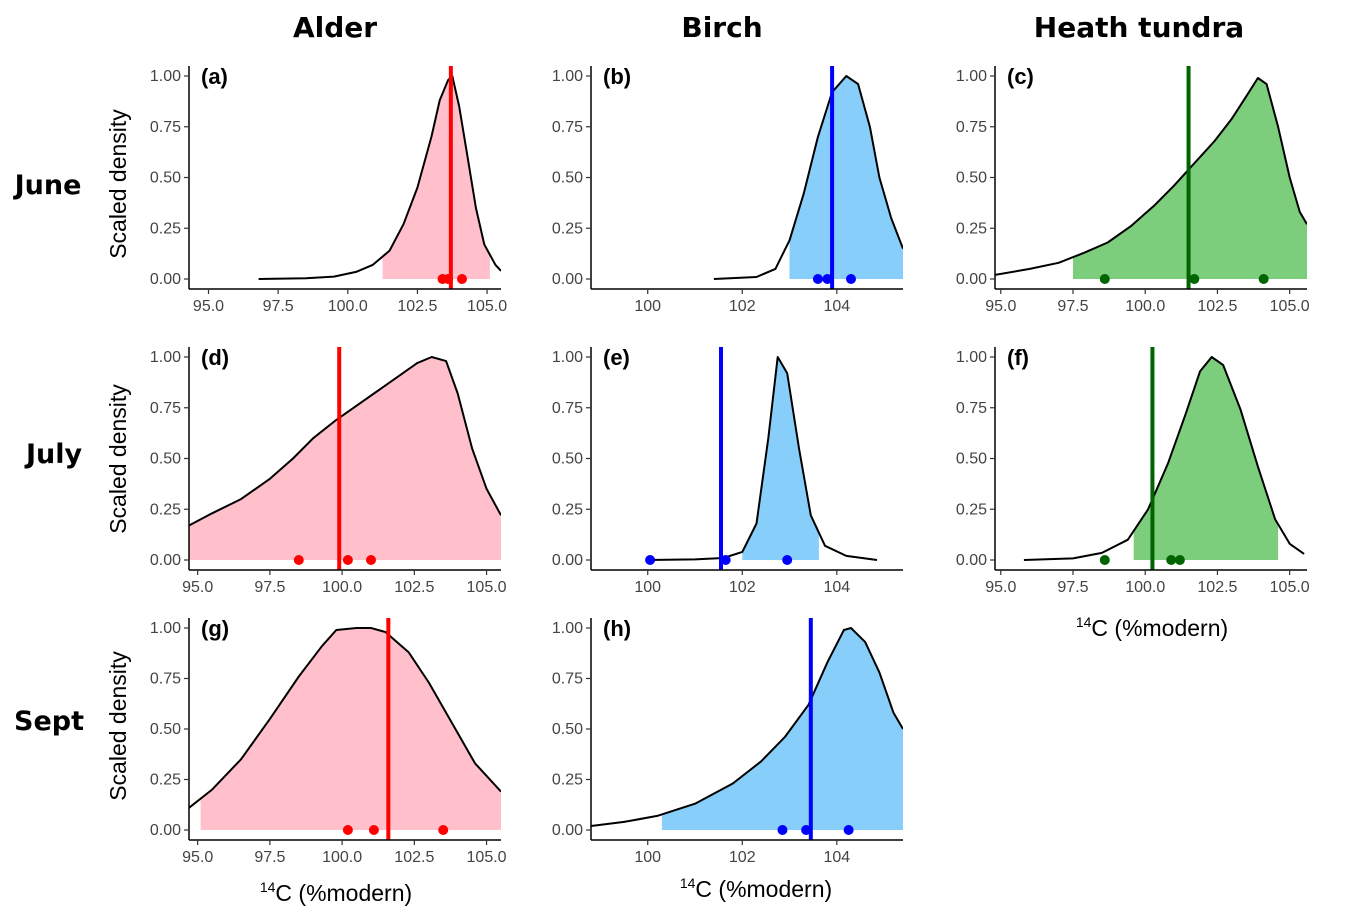  Describe the element at coordinates (616, 357) in the screenshot. I see `panel-label: (e)` at that location.